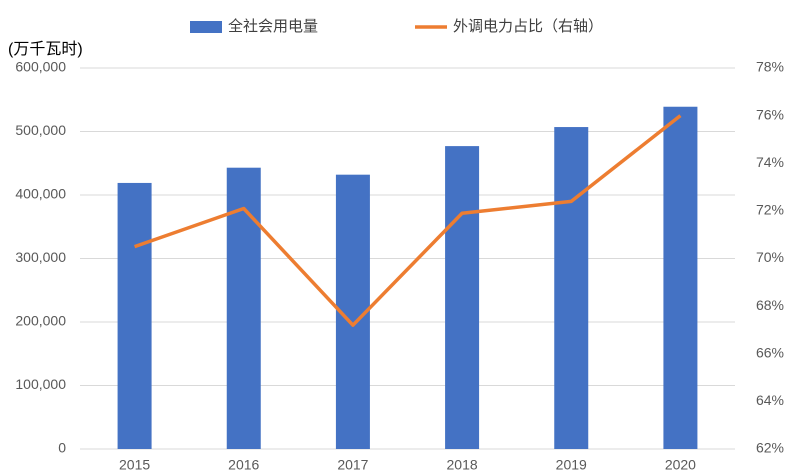  I want to click on y2-tick-label: 78%, so click(770, 67).